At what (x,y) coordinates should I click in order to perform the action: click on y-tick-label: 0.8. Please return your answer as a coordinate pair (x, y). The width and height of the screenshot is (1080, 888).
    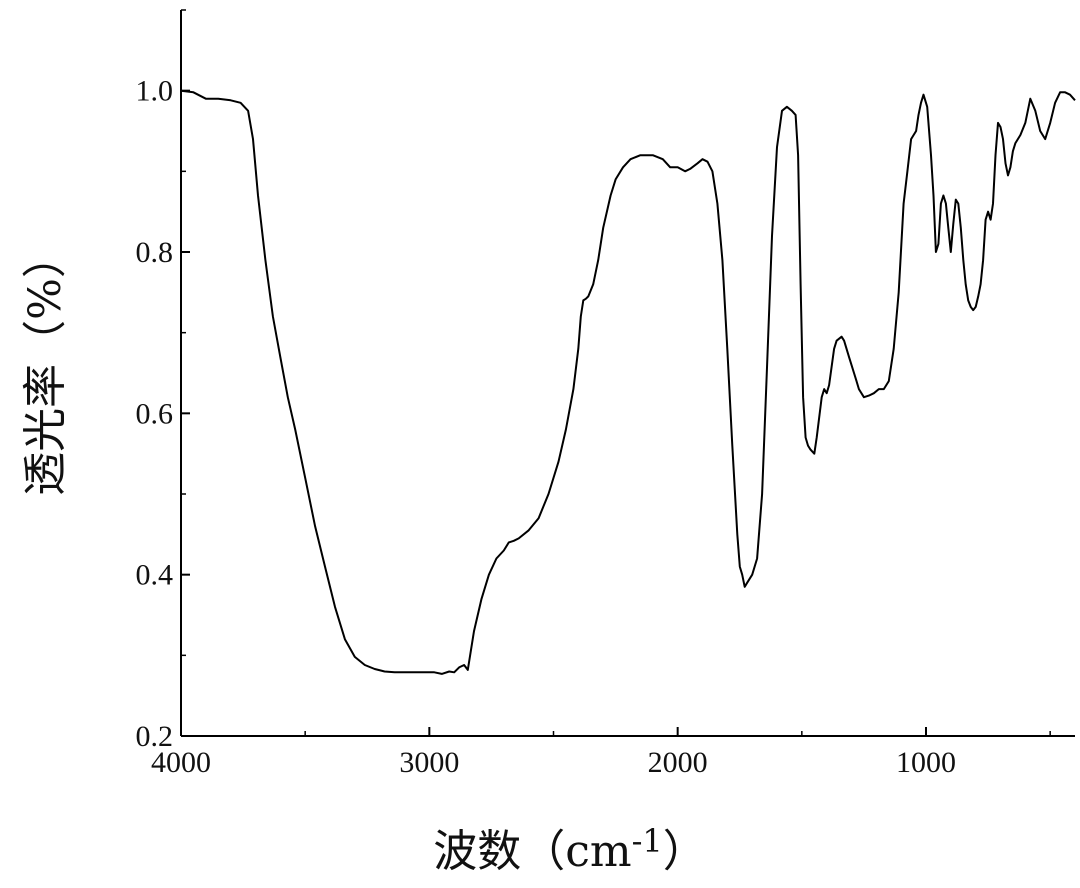
    Looking at the image, I should click on (155, 252).